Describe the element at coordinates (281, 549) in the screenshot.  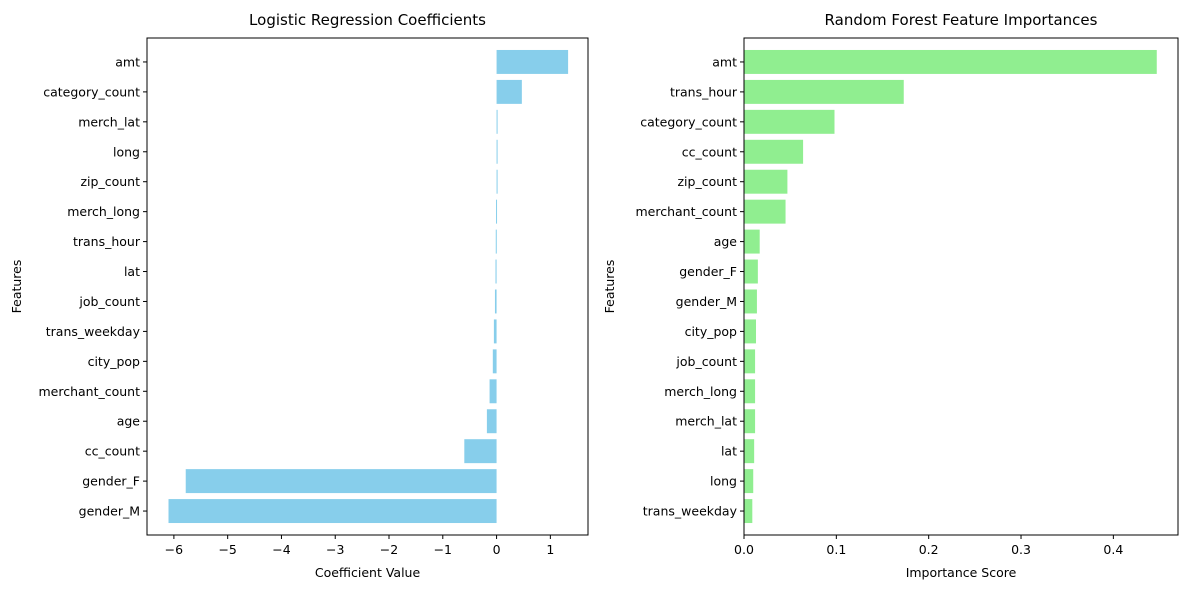
I see `x-tick-label: −4` at that location.